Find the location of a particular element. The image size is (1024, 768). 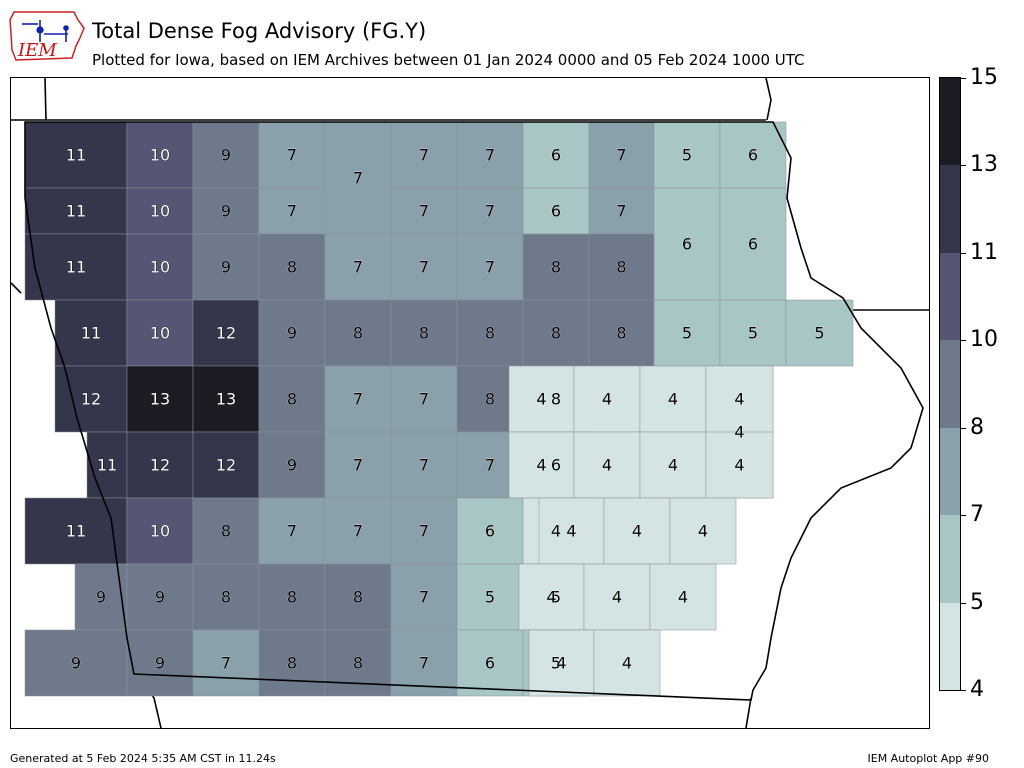

logo-text: IEM is located at coordinates (37, 50).